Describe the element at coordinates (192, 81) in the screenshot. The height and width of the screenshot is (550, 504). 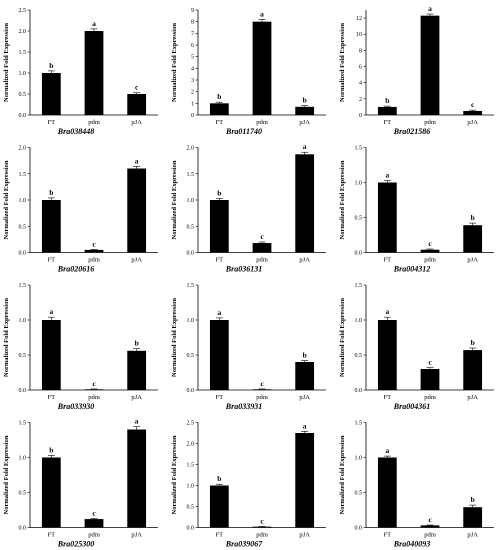
I see `y-tick-label: 3` at that location.